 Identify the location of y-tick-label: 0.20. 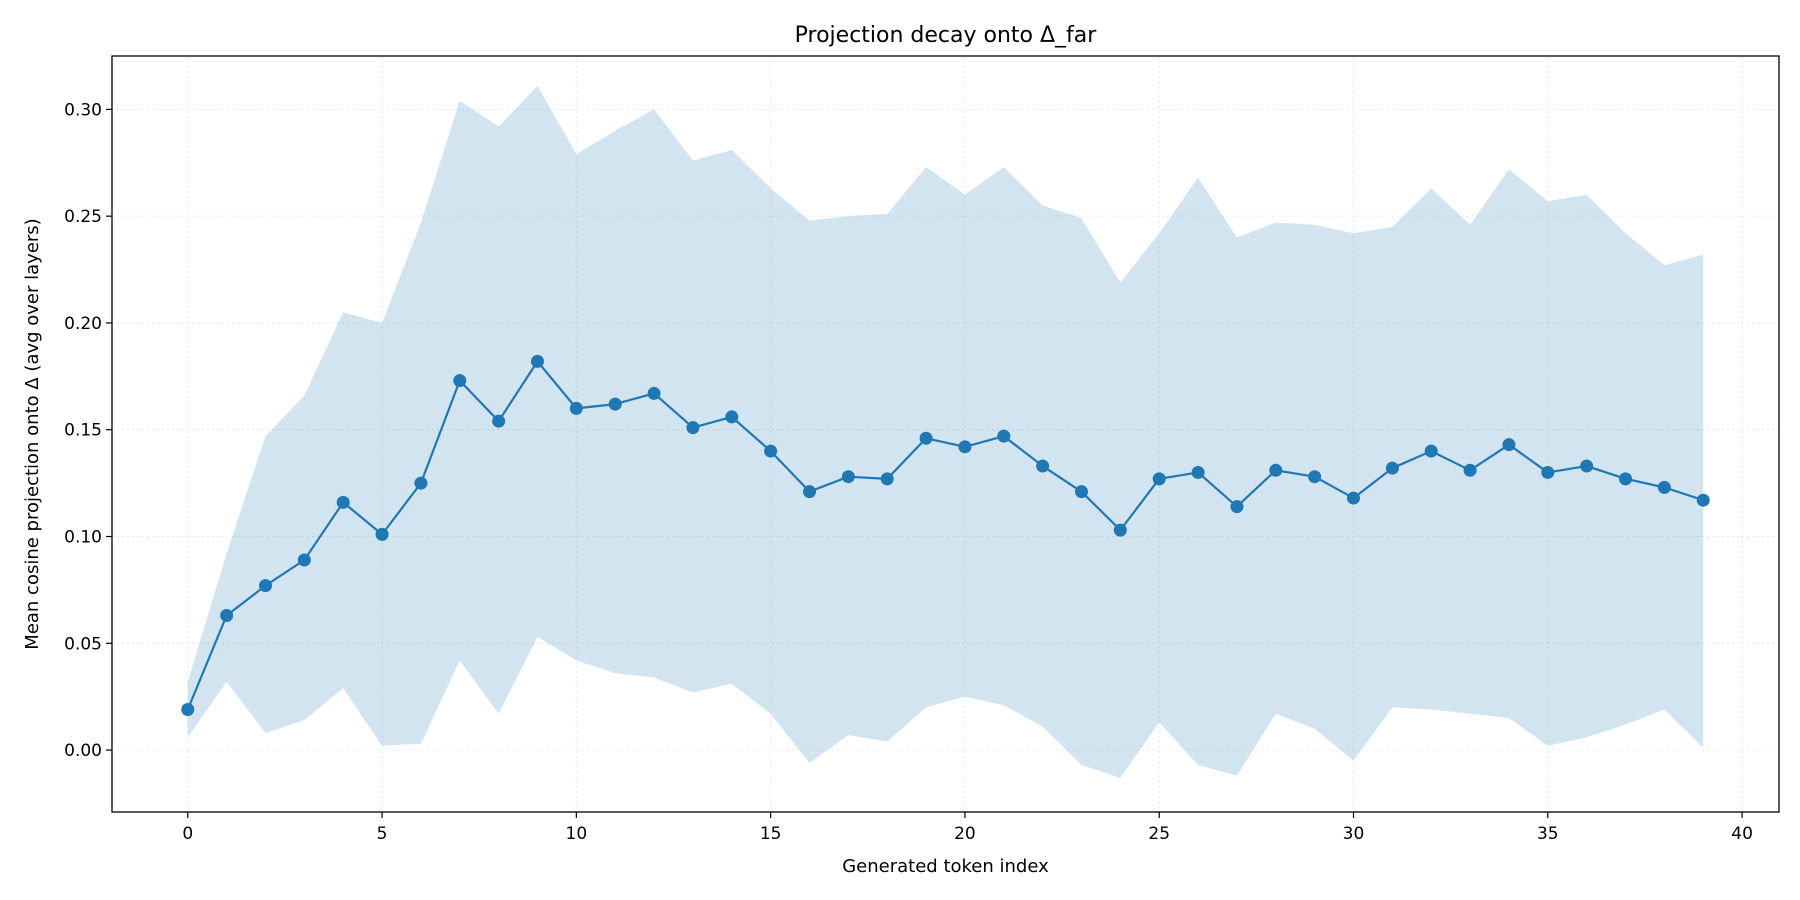
(83, 324).